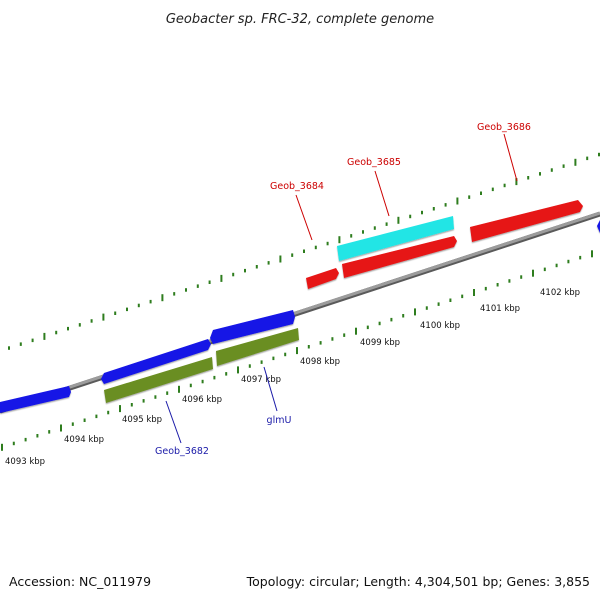  I want to click on gene-name: Geob_3686, so click(504, 127).